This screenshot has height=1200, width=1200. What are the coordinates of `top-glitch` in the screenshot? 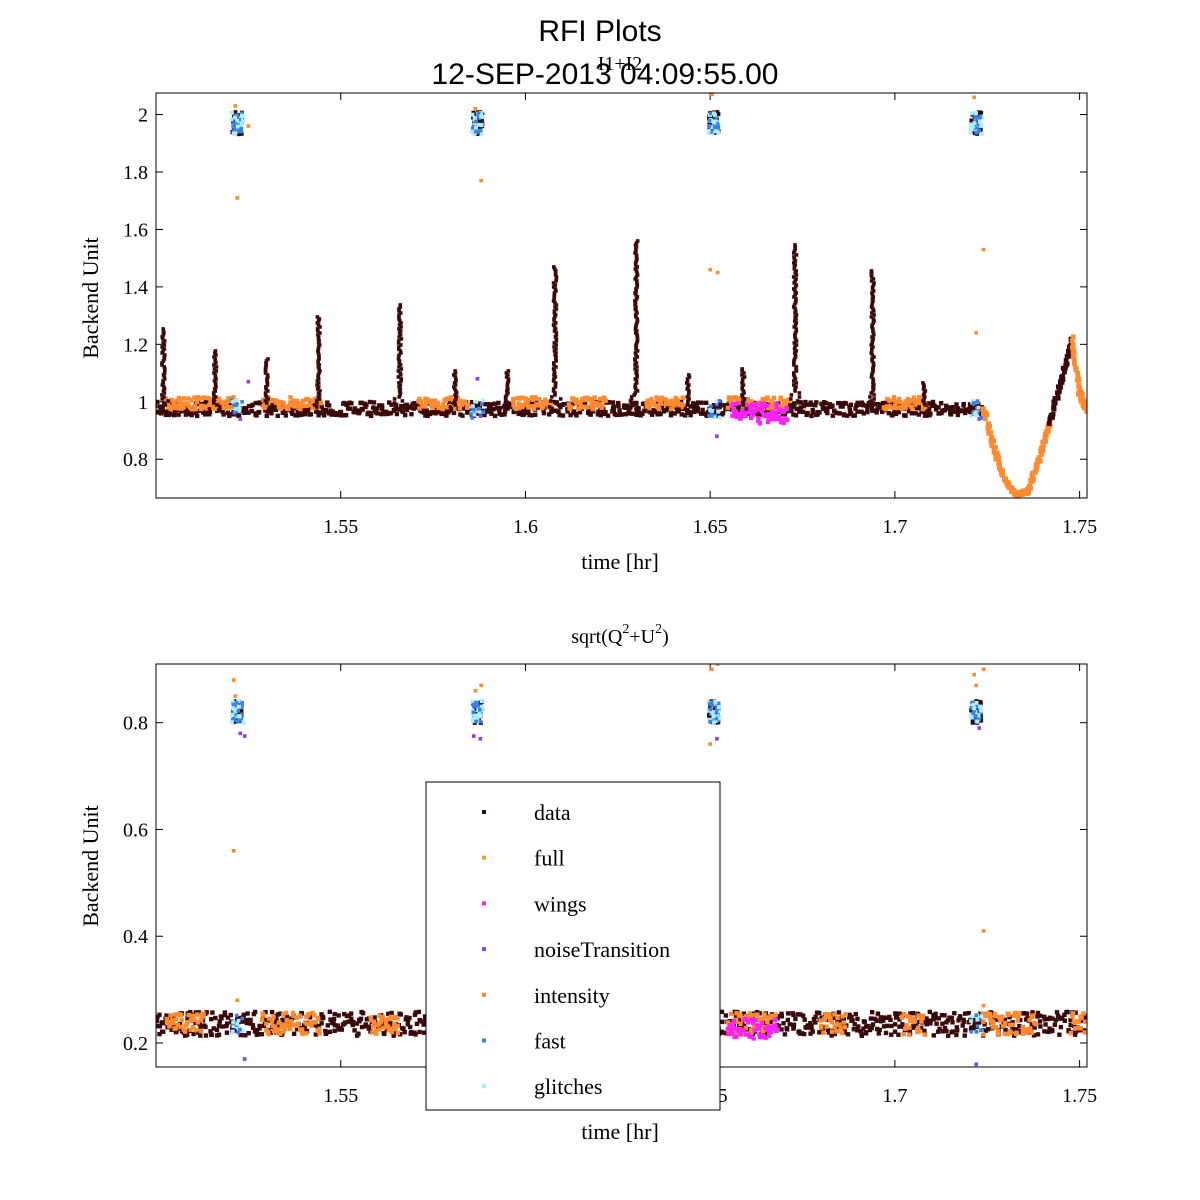 It's located at (976, 130).